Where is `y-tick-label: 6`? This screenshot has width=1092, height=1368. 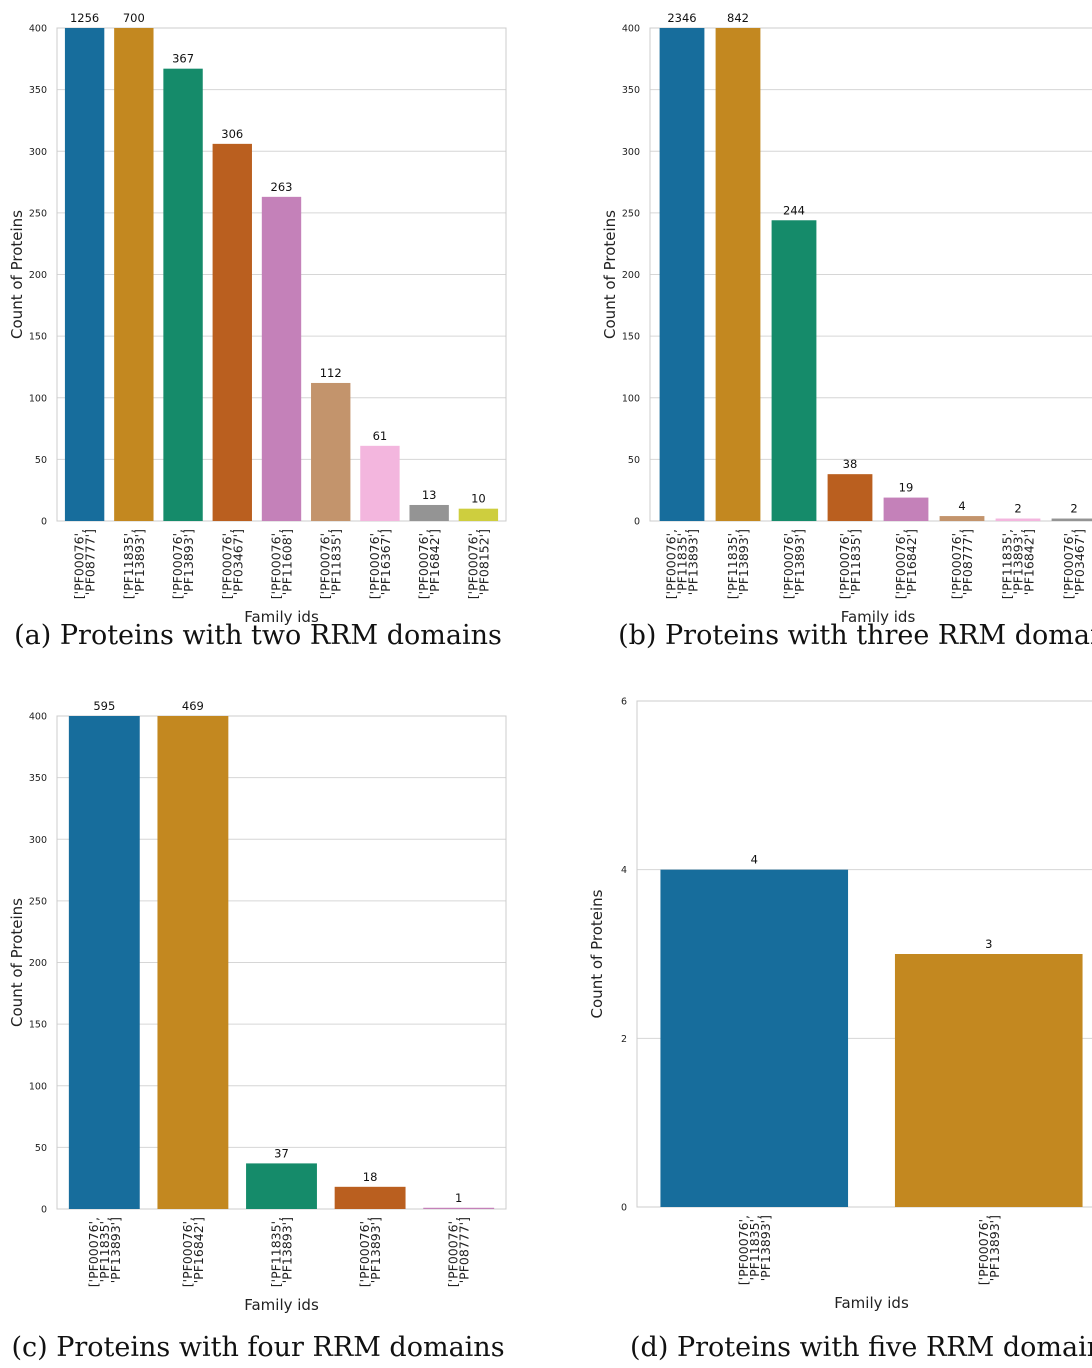
y-tick-label: 6 is located at coordinates (624, 702).